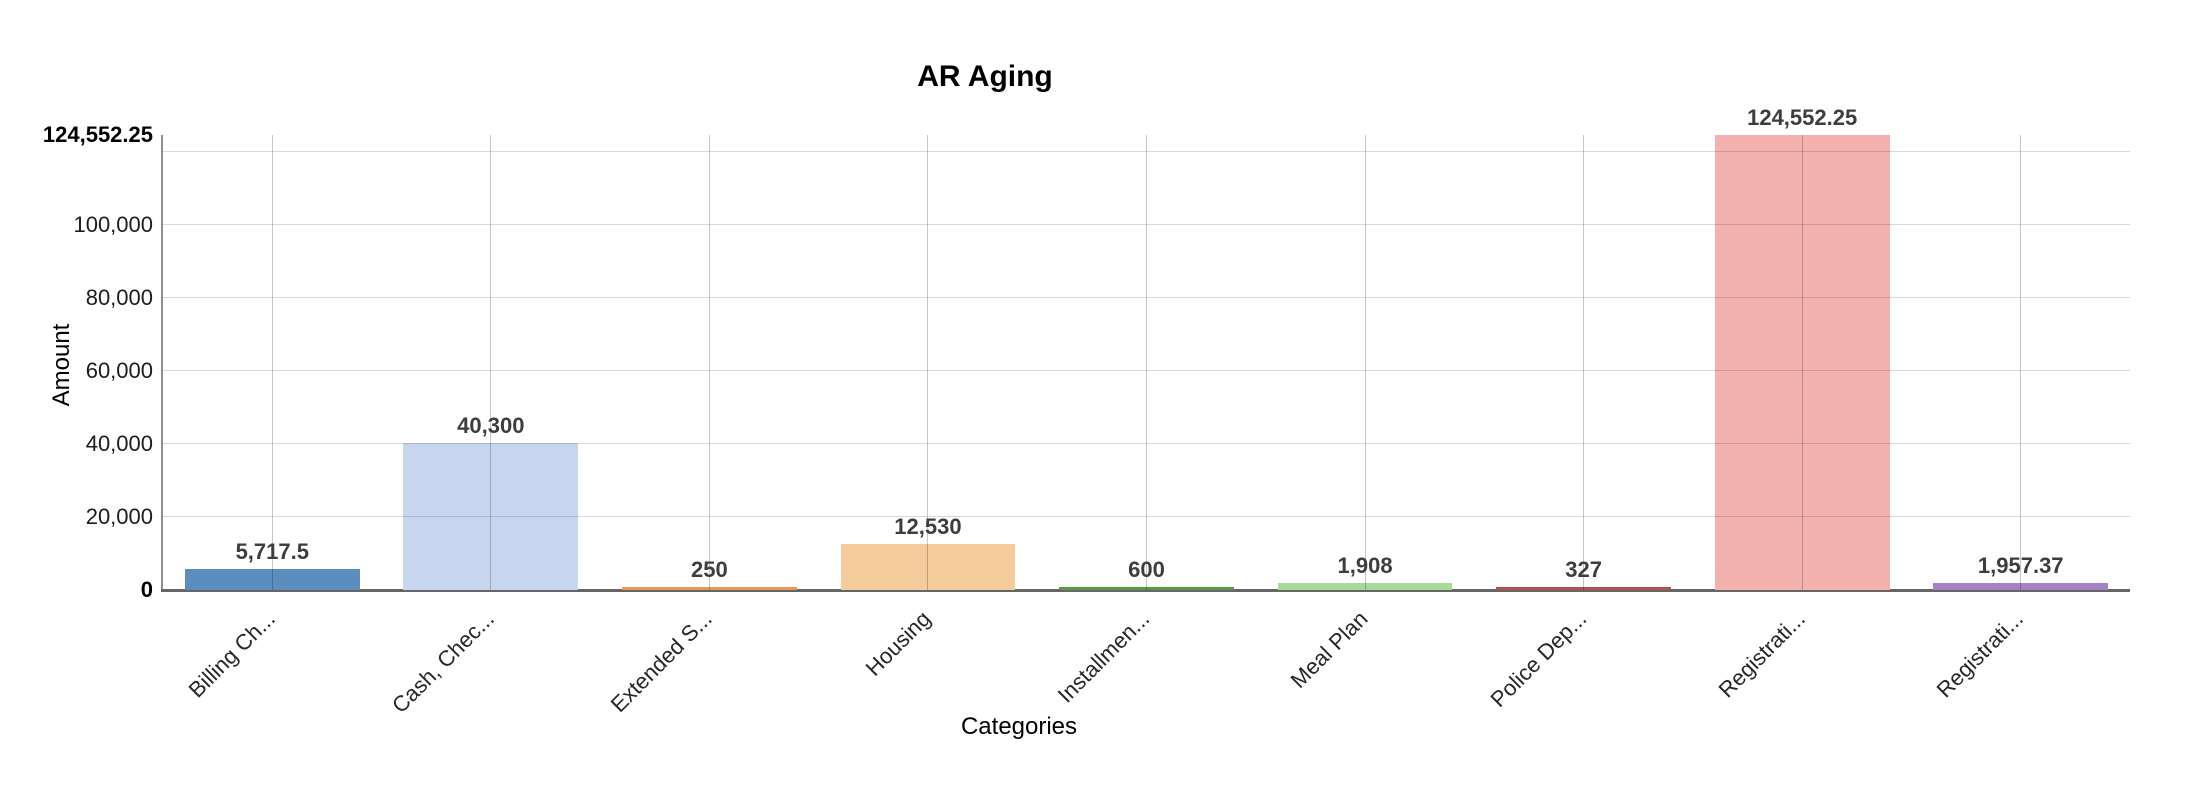  What do you see at coordinates (119, 443) in the screenshot?
I see `y-tick-label: 40,000` at bounding box center [119, 443].